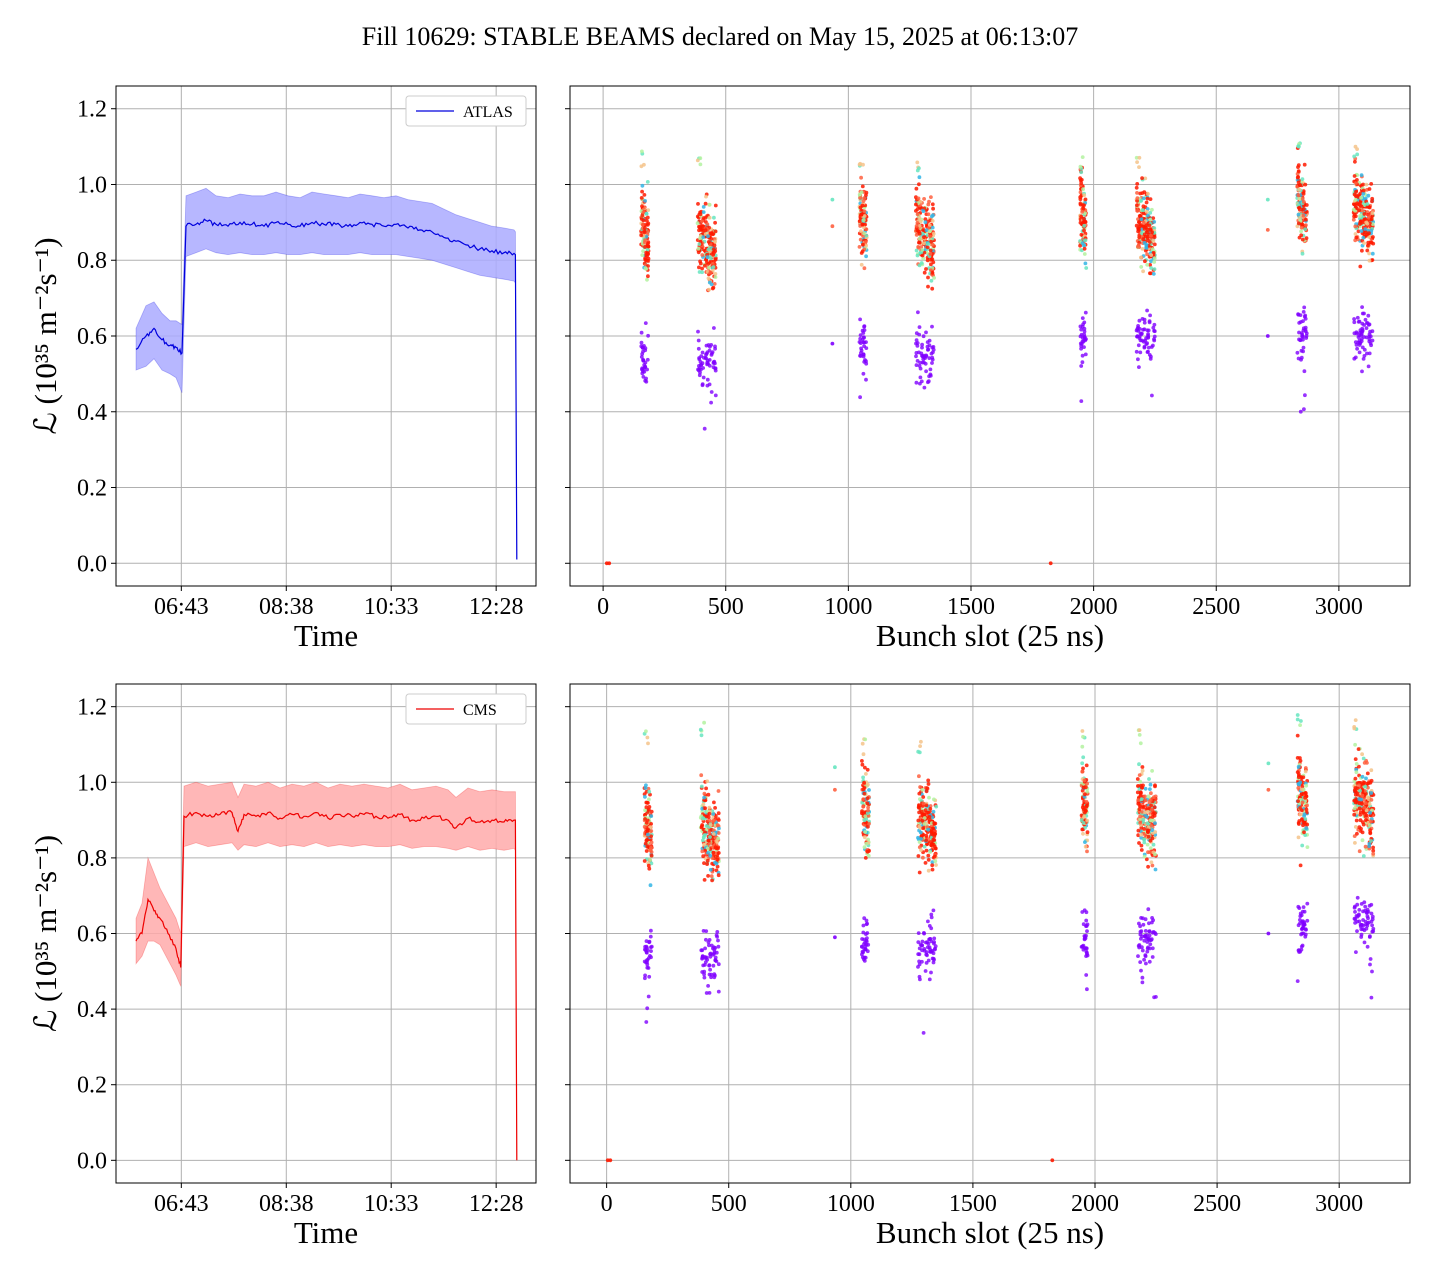  I want to click on x-tick-label: 12:28, so click(496, 1204).